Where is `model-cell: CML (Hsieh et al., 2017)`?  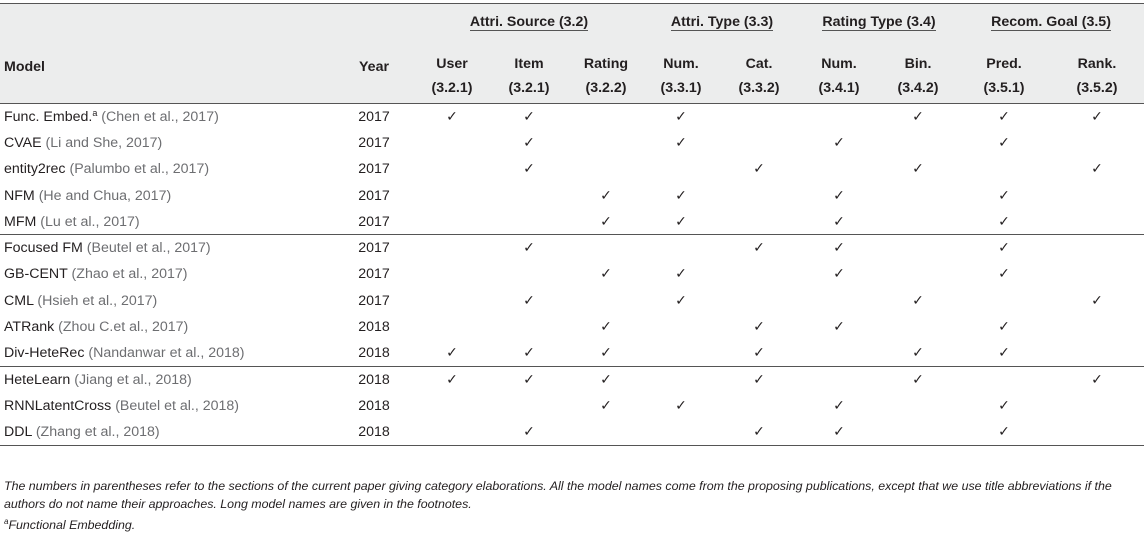 model-cell: CML (Hsieh et al., 2017) is located at coordinates (167, 301).